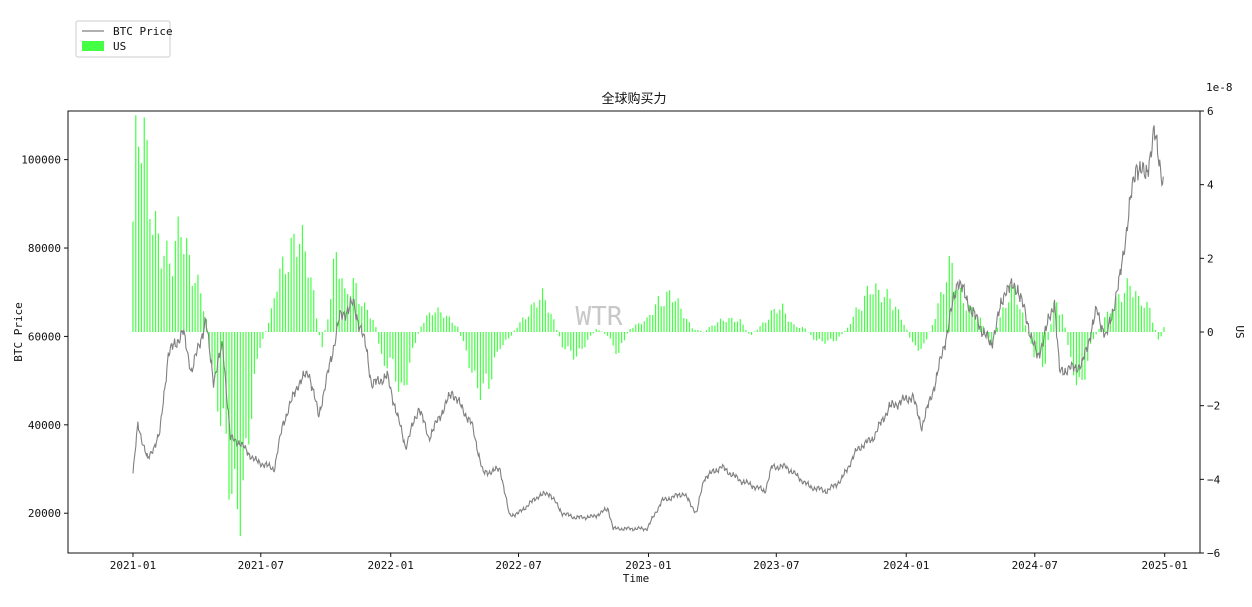 The height and width of the screenshot is (607, 1252). Describe the element at coordinates (776, 565) in the screenshot. I see `x-tick-label: 2023-07` at that location.